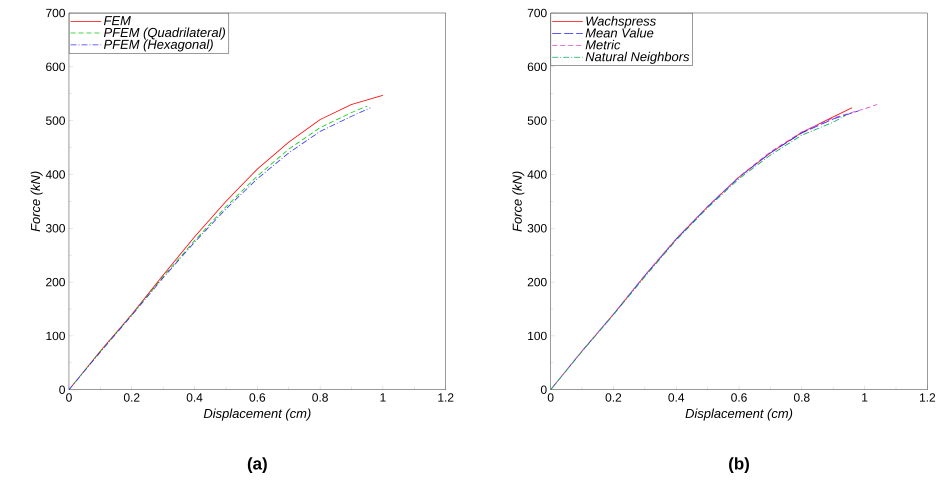 This screenshot has height=484, width=939. What do you see at coordinates (257, 465) in the screenshot?
I see `text: (a)` at bounding box center [257, 465].